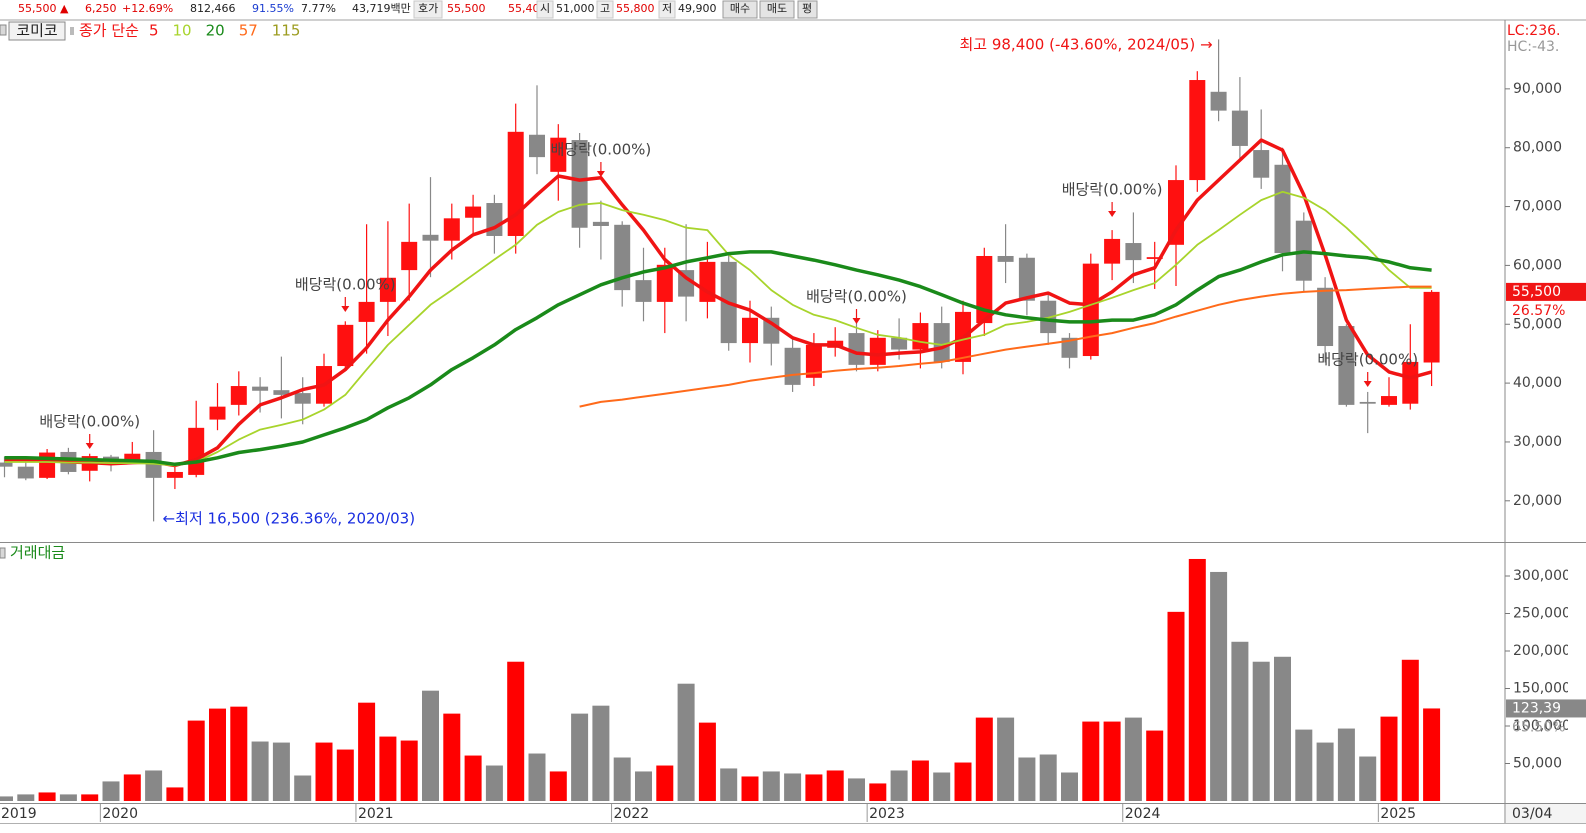  What do you see at coordinates (1537, 265) in the screenshot?
I see `y-tick-label: 60,000` at bounding box center [1537, 265].